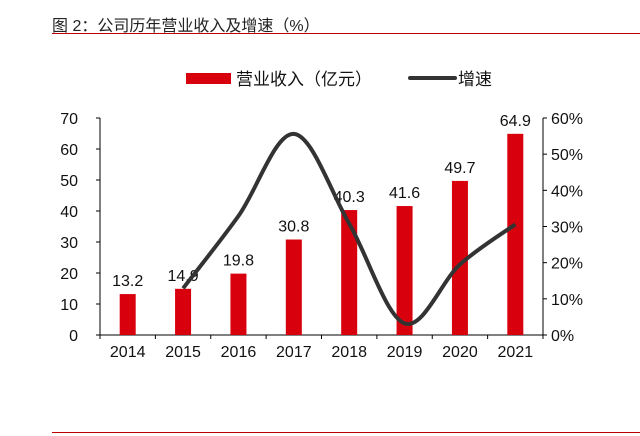 Image resolution: width=640 pixels, height=436 pixels. Describe the element at coordinates (294, 352) in the screenshot. I see `x-tick-label: 2017` at that location.